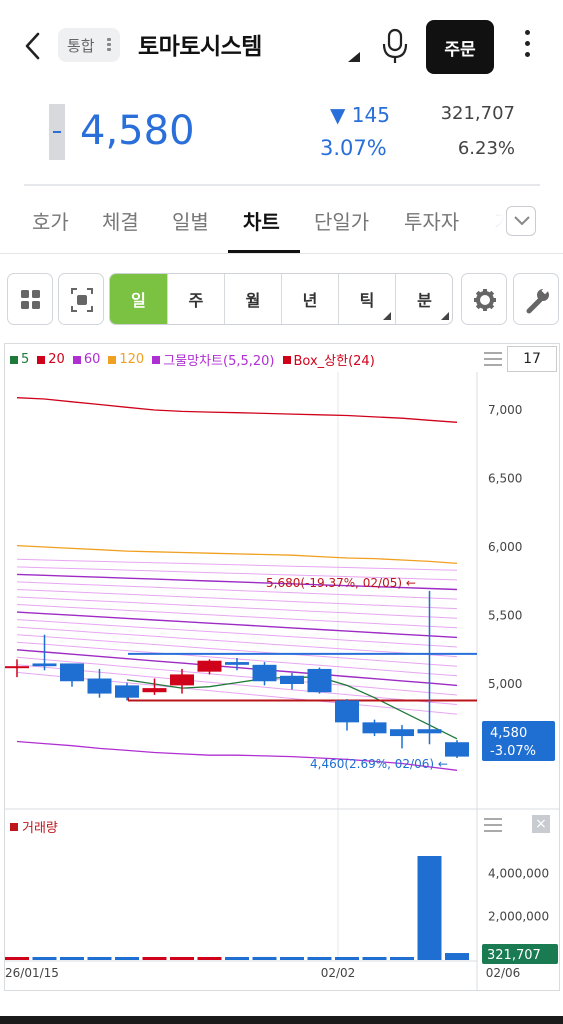  I want to click on tab-trades: 체결, so click(120, 222).